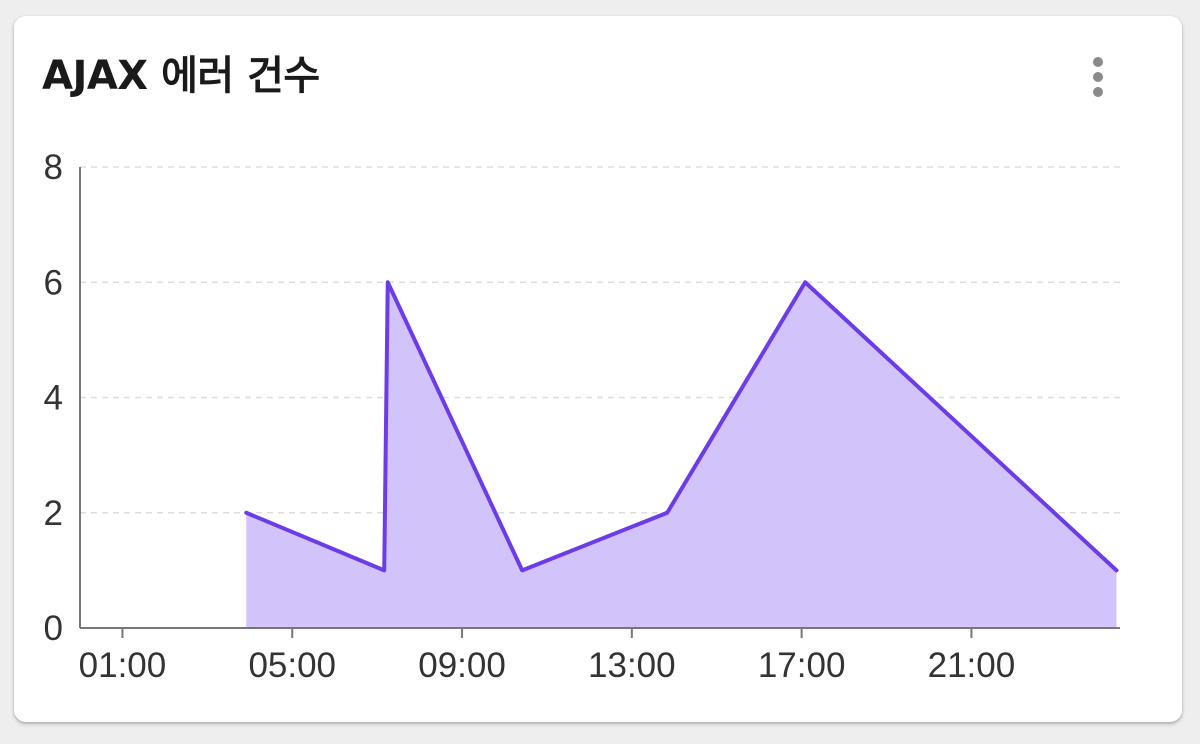 This screenshot has height=744, width=1200. I want to click on card-title: AJAX 에러 건수, so click(181, 76).